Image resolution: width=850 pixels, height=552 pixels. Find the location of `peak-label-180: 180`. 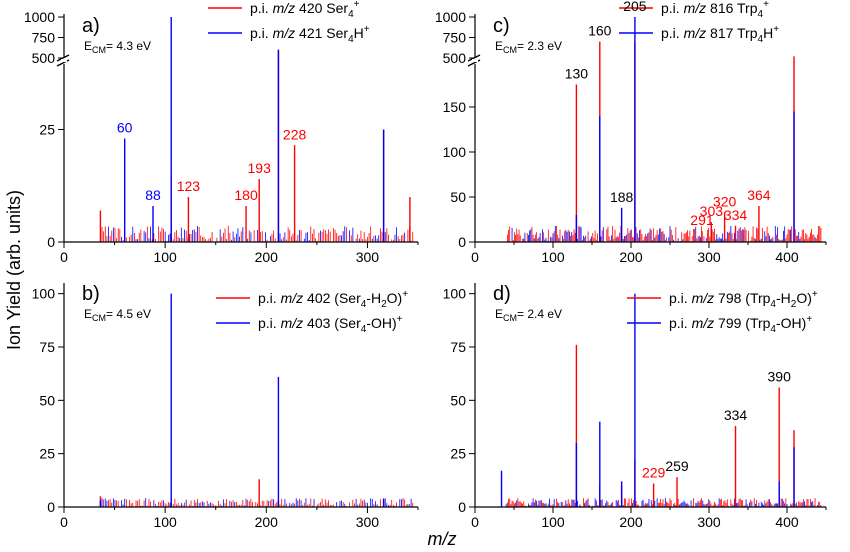

peak-label-180: 180 is located at coordinates (246, 195).